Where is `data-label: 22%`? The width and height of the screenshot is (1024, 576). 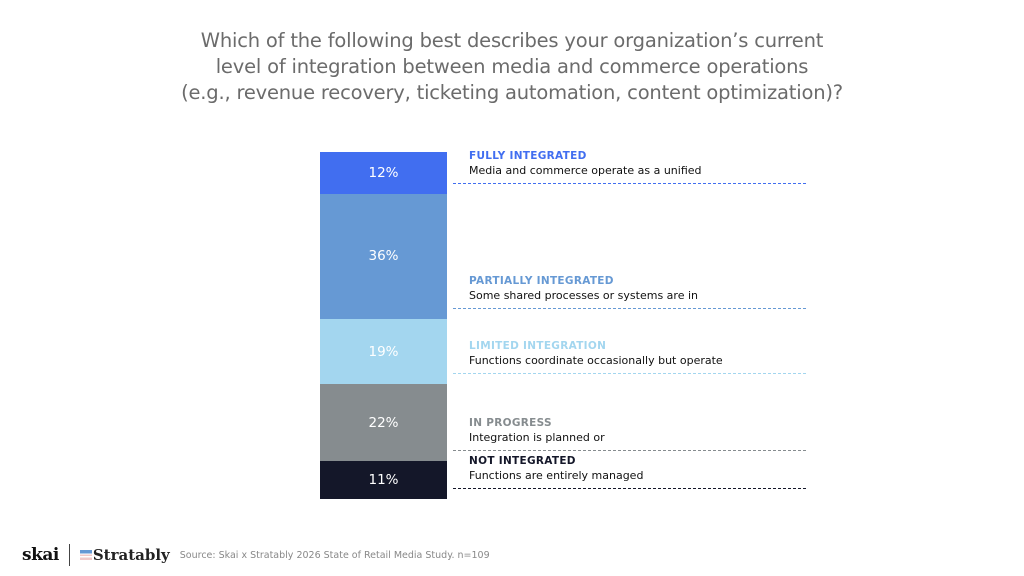
data-label: 22% is located at coordinates (383, 422).